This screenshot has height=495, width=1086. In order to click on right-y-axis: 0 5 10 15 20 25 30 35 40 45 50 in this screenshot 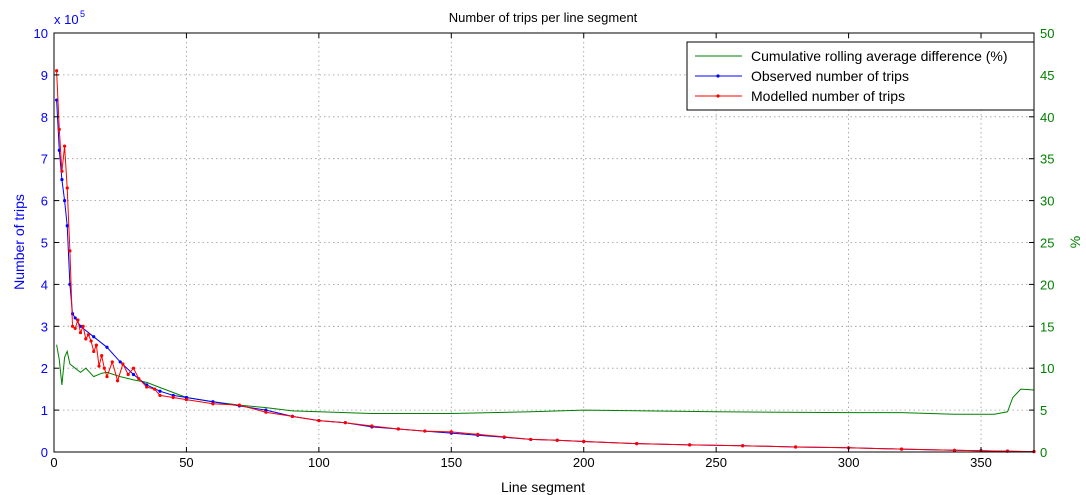, I will do `click(1041, 243)`.